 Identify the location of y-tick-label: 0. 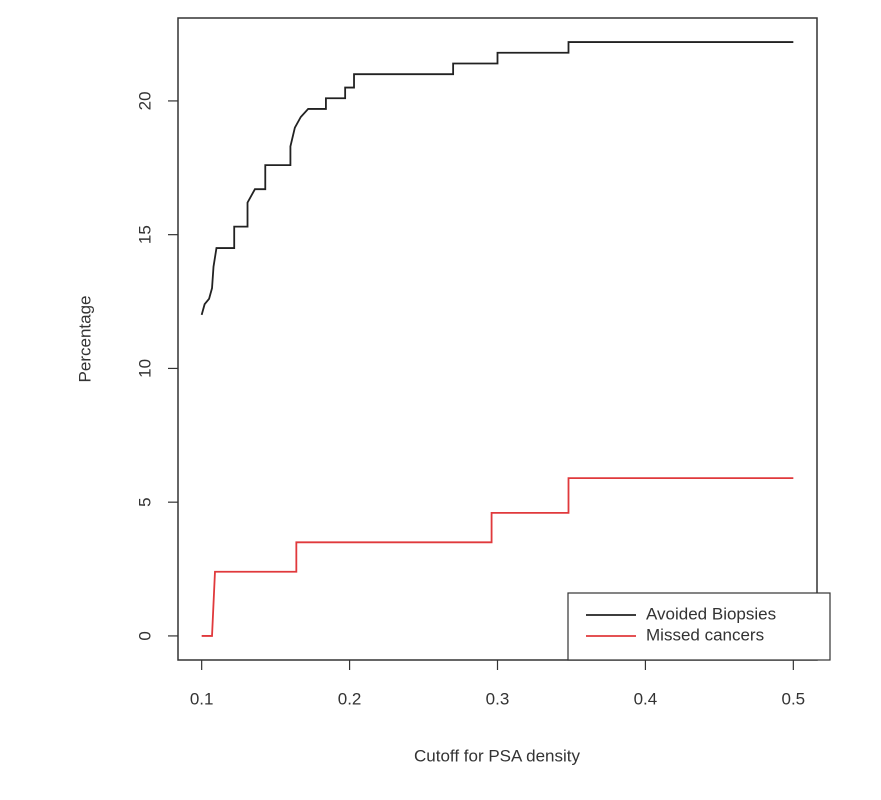
(144, 635).